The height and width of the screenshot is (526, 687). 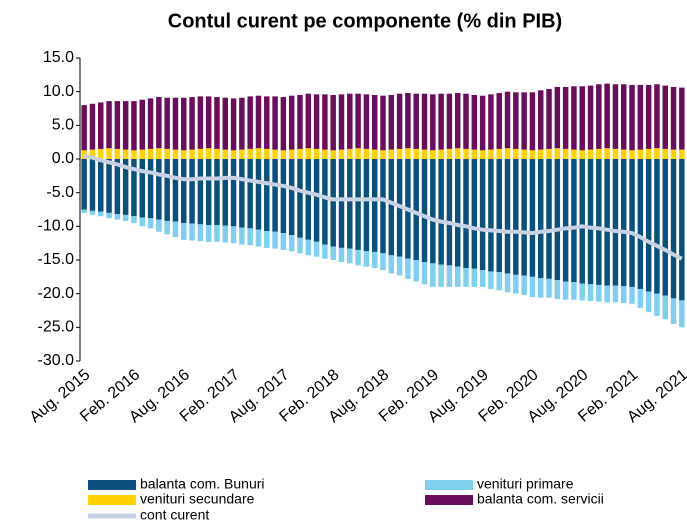 I want to click on y-tick-label: -25.0, so click(x=56, y=327).